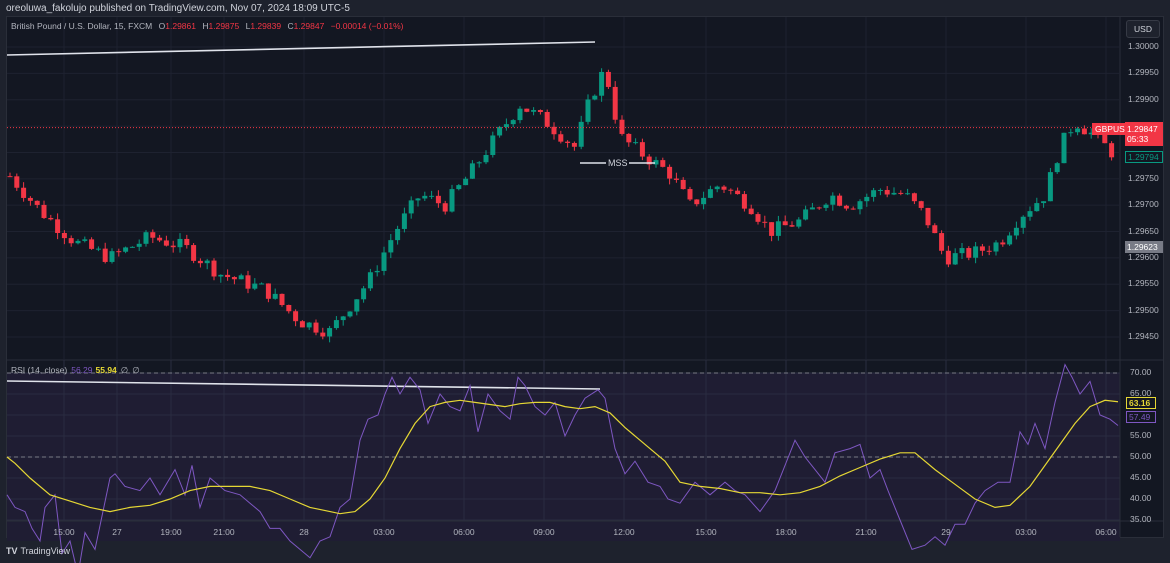  Describe the element at coordinates (162, 26) in the screenshot. I see `open-label: O` at that location.